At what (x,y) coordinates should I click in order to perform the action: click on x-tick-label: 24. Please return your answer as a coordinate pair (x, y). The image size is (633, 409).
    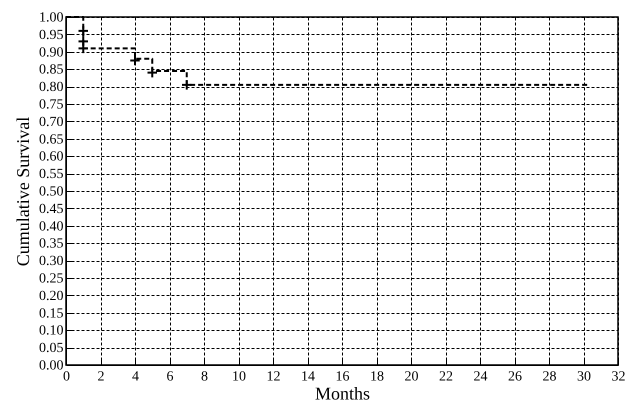
    Looking at the image, I should click on (481, 377).